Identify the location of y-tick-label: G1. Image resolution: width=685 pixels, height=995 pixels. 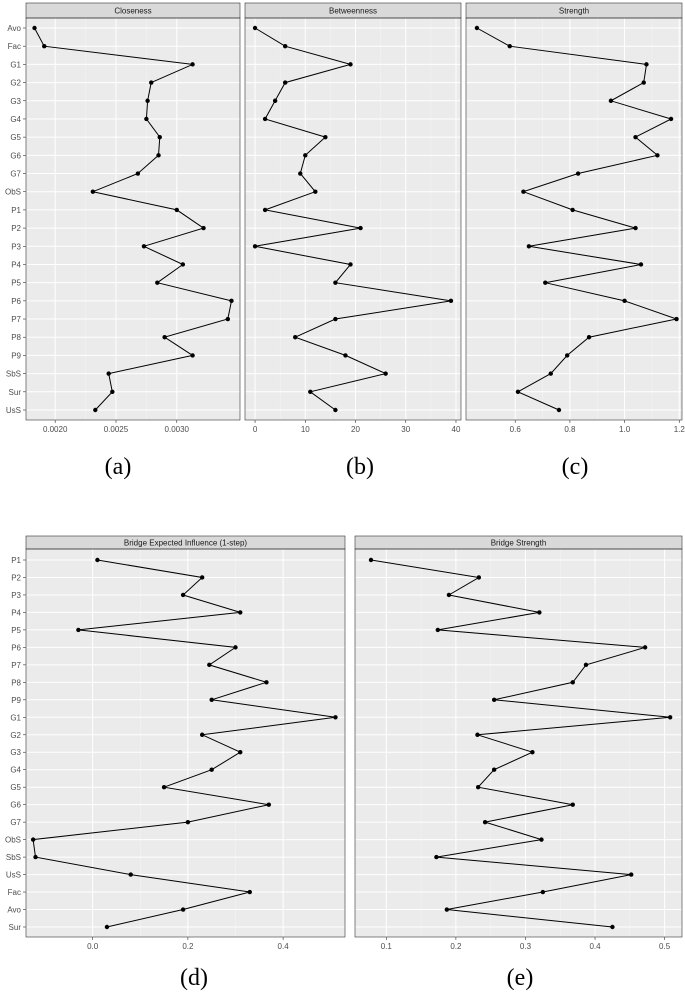
(15, 717).